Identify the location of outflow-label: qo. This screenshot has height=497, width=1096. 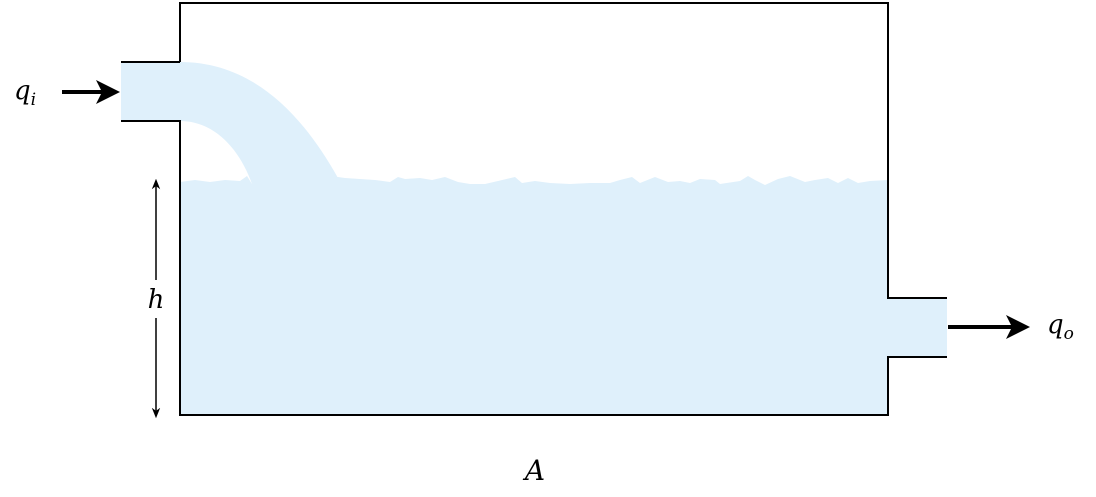
(1060, 327).